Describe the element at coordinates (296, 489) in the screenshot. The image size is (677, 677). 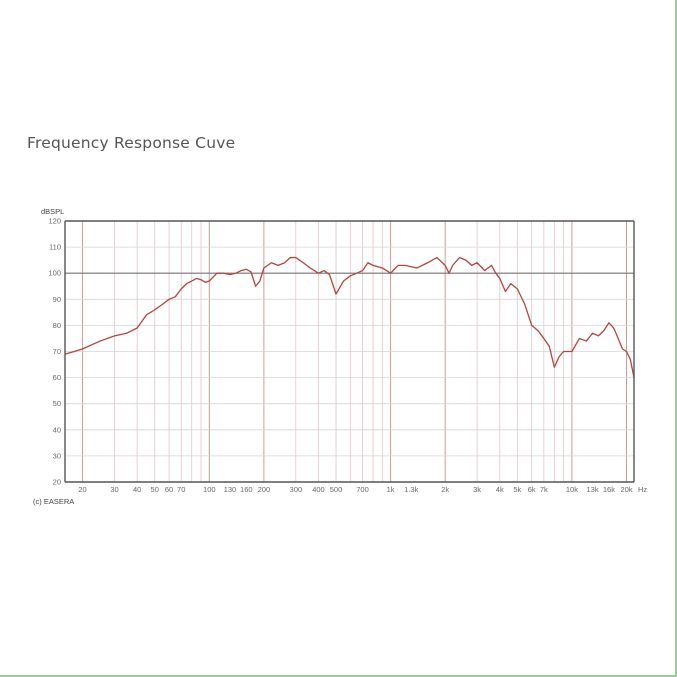
I see `x-tick-label: 300` at that location.